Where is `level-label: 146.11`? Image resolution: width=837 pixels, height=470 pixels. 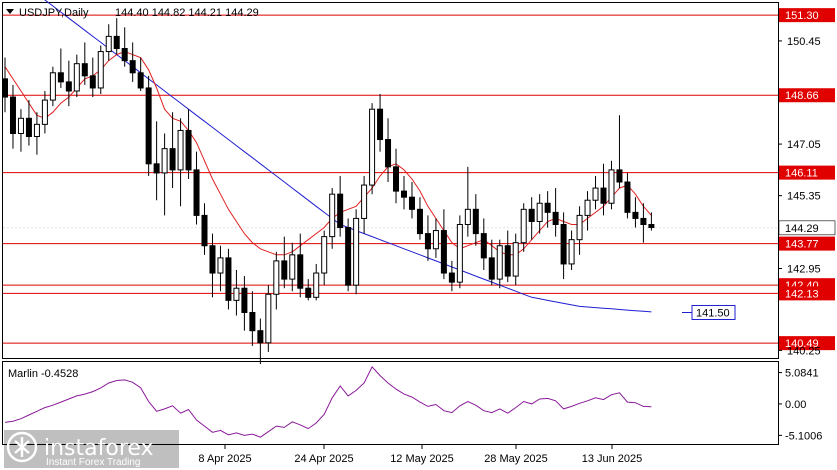
level-label: 146.11 is located at coordinates (801, 174).